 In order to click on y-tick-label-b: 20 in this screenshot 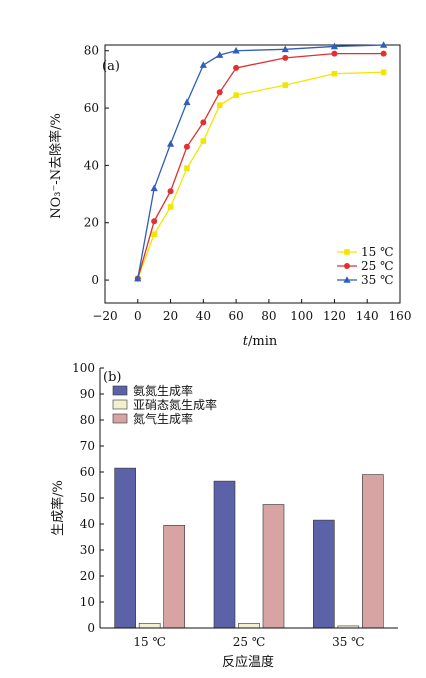, I will do `click(87, 576)`.